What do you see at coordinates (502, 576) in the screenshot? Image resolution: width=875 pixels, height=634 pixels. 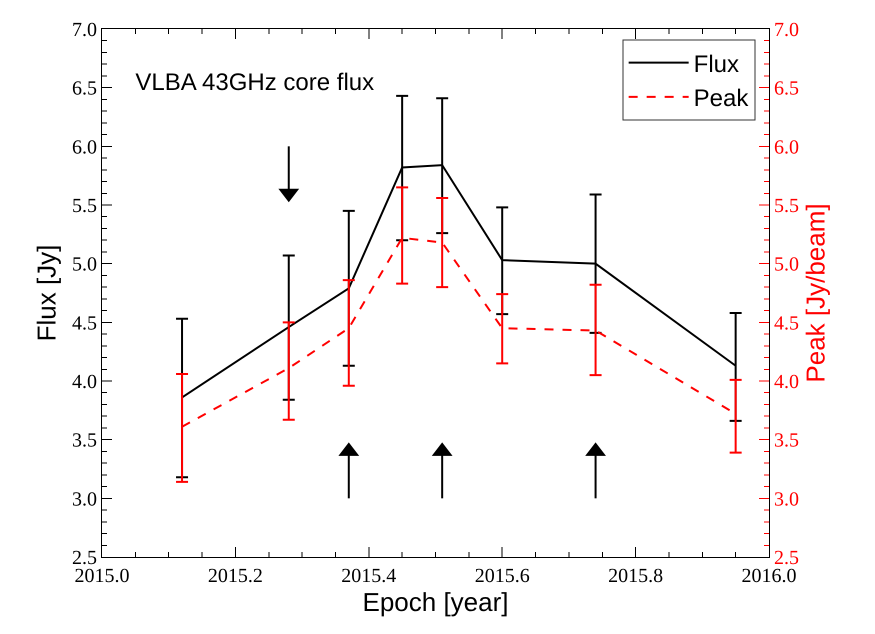 I see `x-tick-label: 2015.6` at bounding box center [502, 576].